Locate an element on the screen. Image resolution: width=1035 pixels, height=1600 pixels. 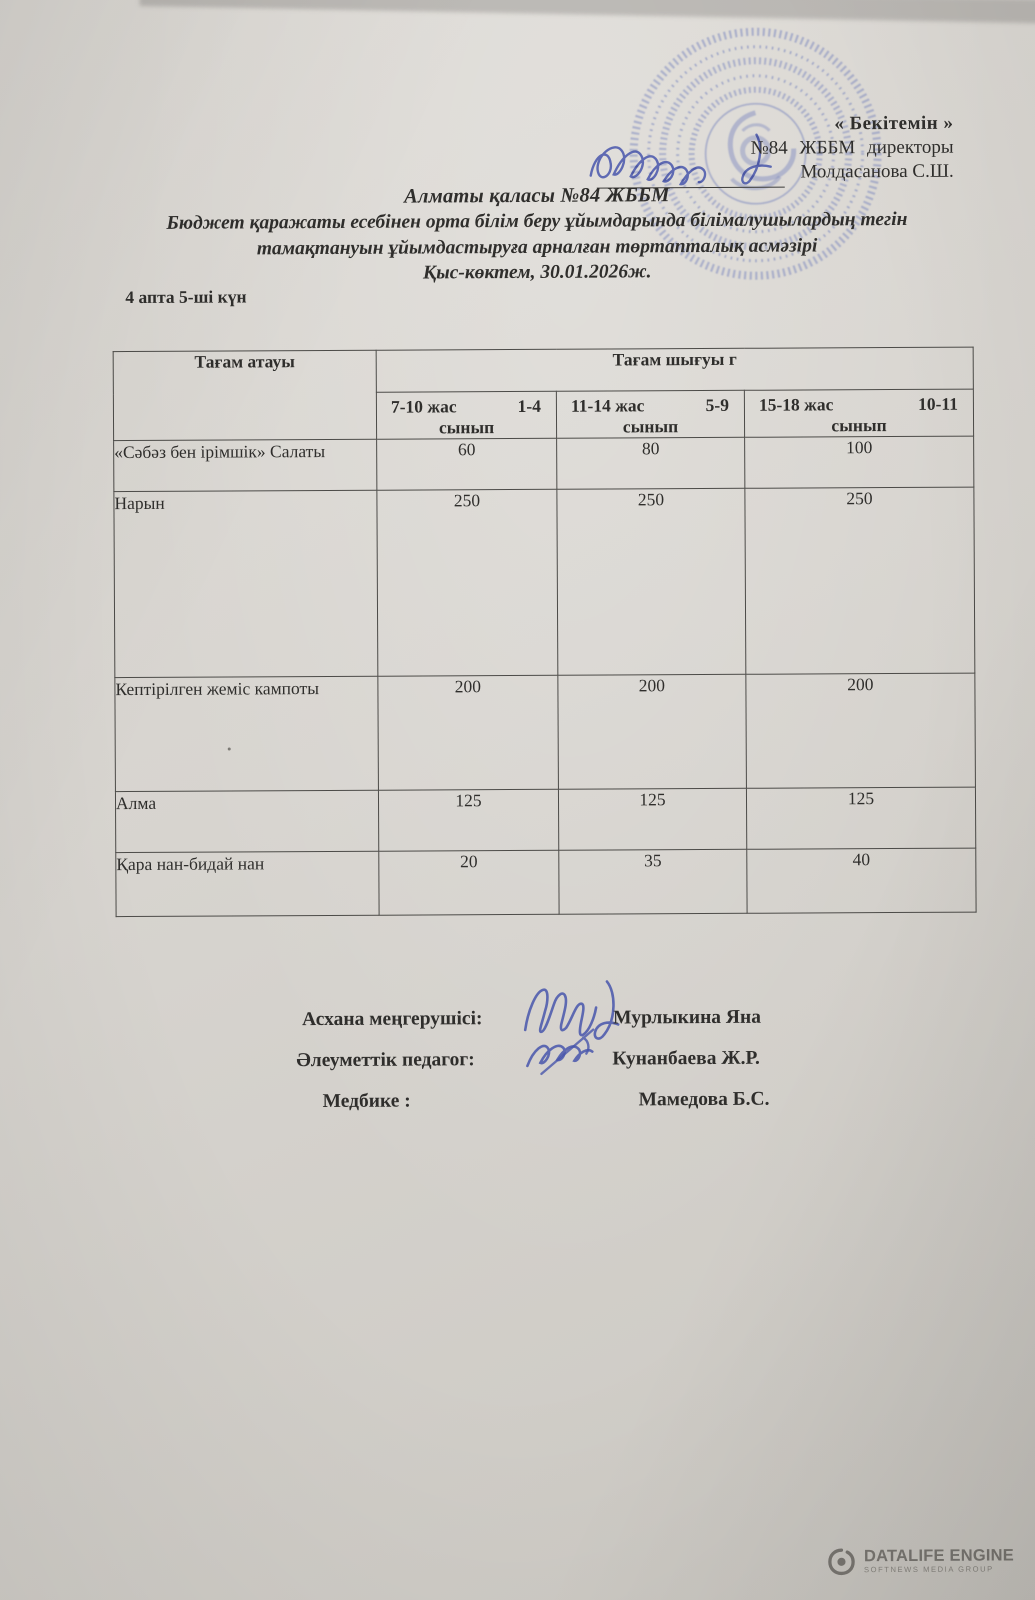
dish-name: Қара нан-бидай нан is located at coordinates (247, 884).